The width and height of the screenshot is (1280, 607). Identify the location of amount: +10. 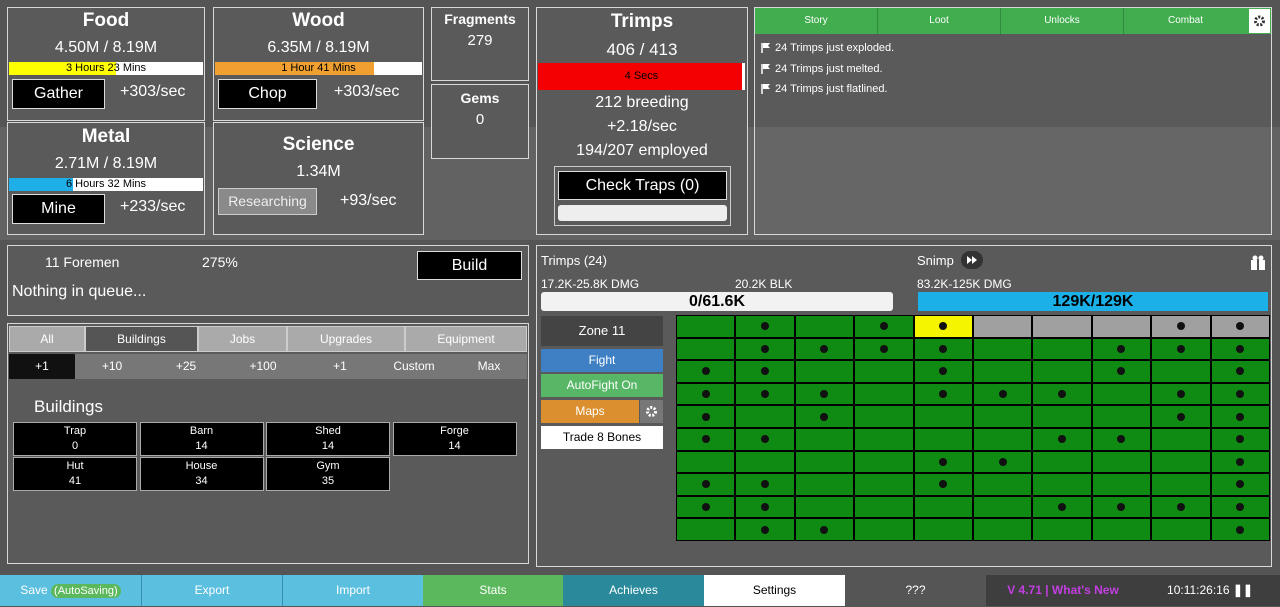
(112, 366).